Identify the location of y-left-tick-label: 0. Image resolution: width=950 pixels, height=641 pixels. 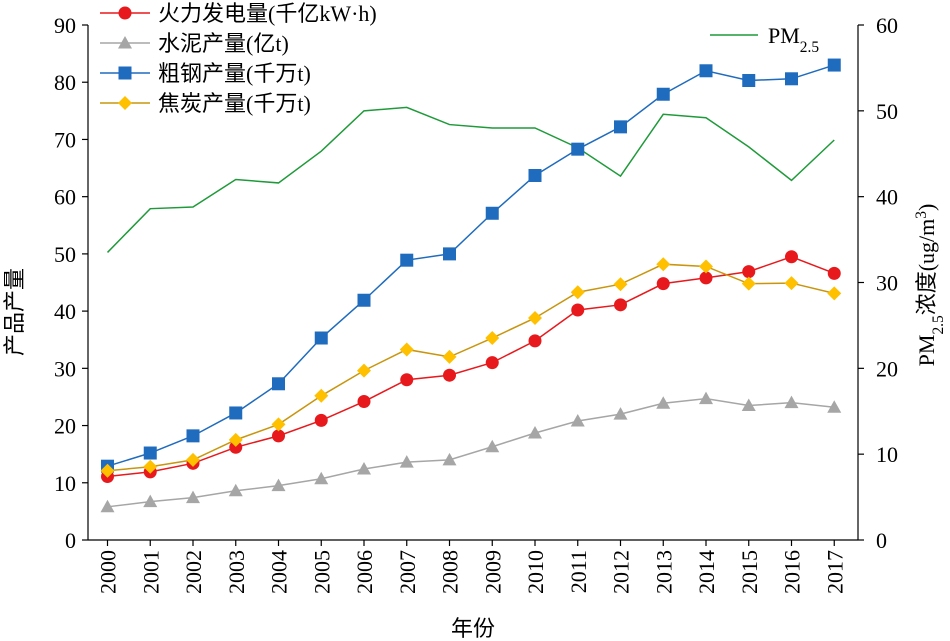
(70, 540).